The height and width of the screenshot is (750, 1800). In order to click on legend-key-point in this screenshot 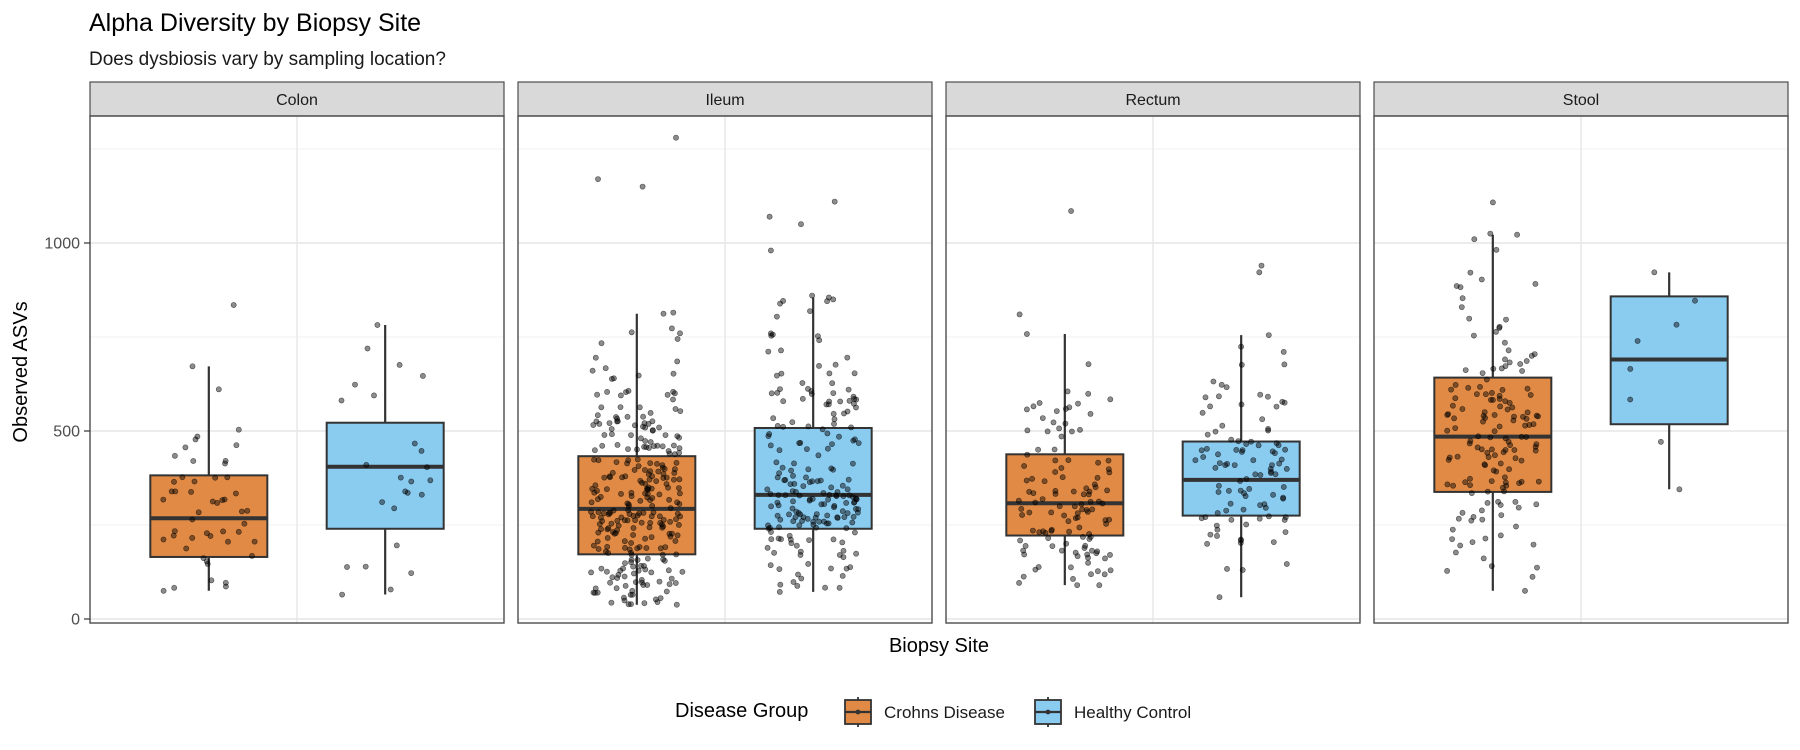, I will do `click(858, 712)`.